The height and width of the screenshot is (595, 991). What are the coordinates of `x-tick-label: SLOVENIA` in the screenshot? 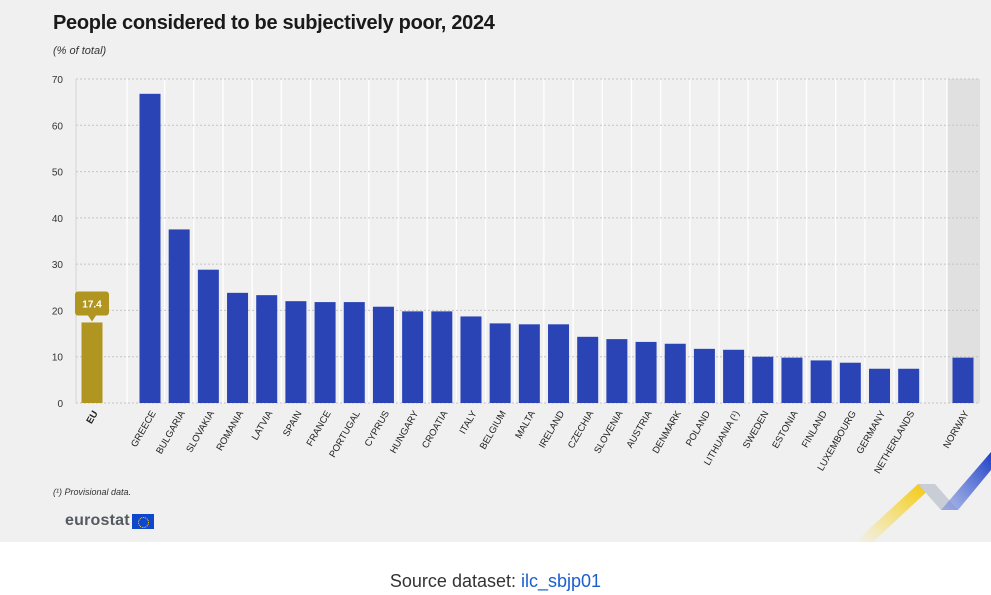 It's located at (609, 431).